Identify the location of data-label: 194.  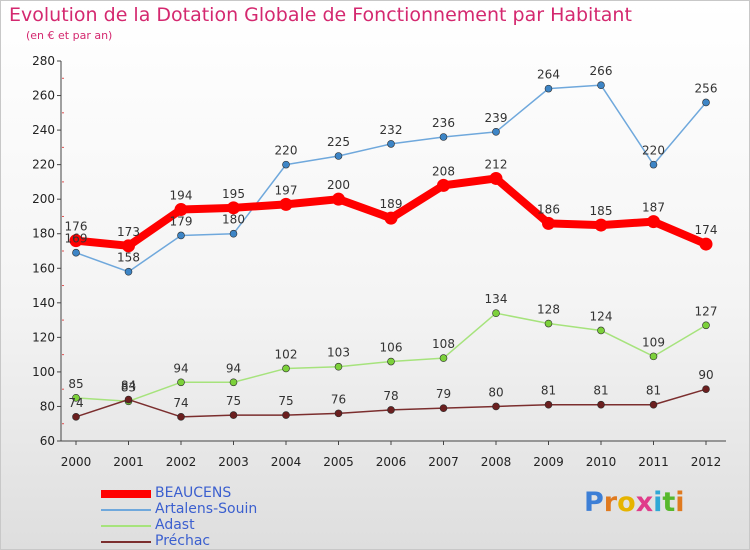
(181, 196).